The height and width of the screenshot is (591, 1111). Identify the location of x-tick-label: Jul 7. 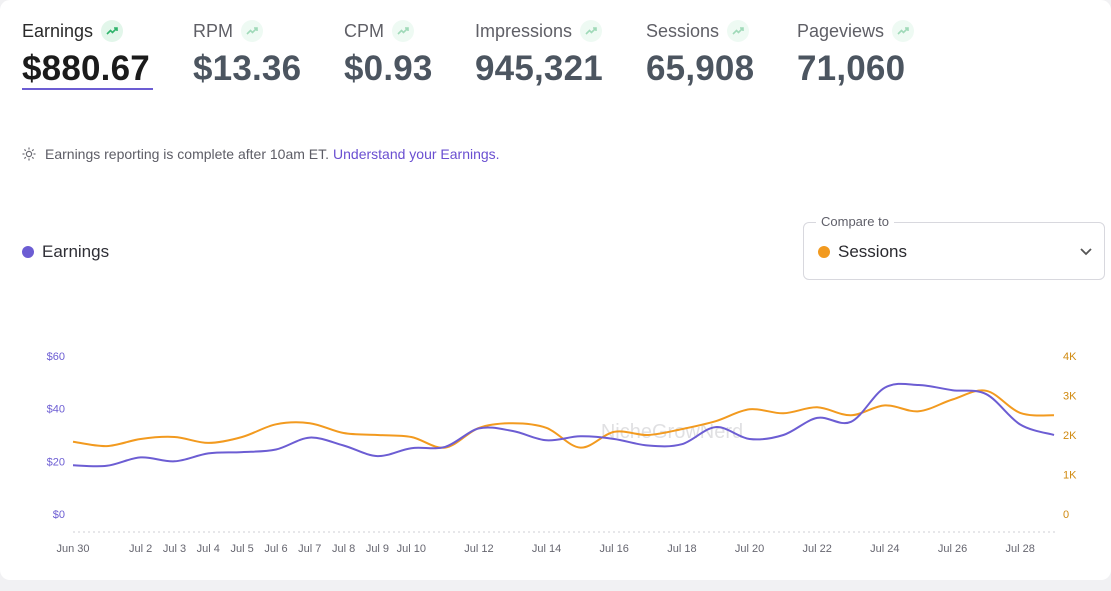
(309, 549).